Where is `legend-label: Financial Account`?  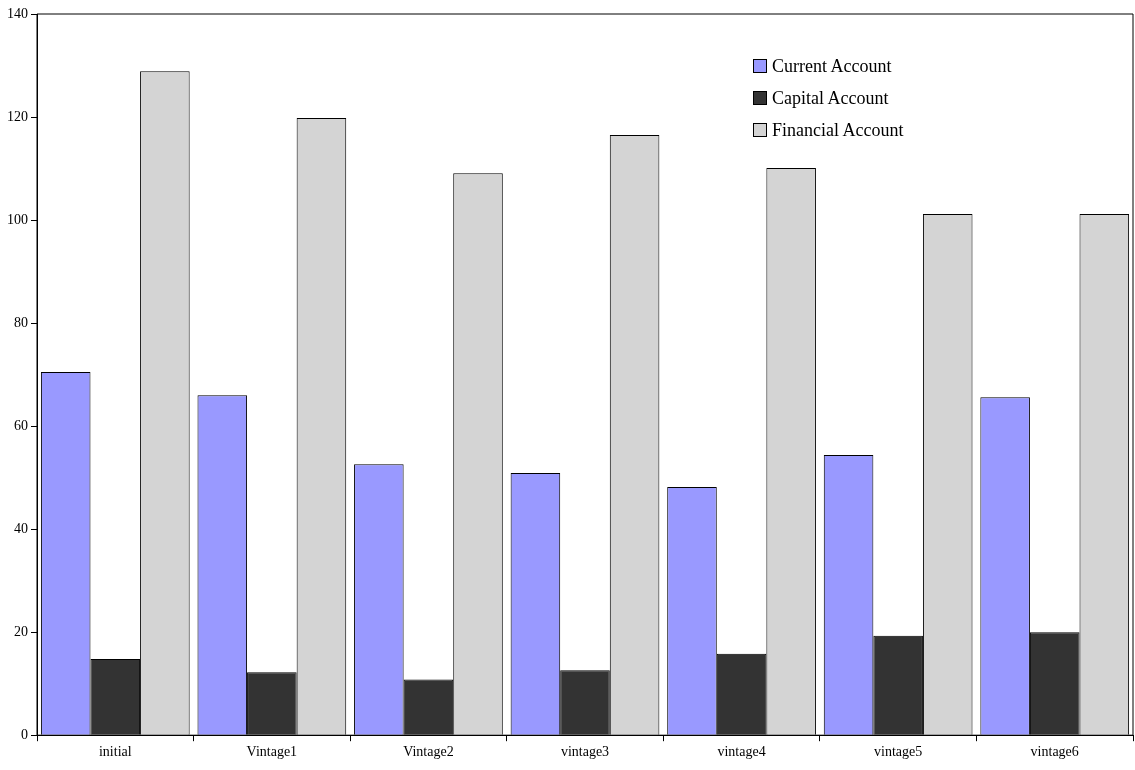
legend-label: Financial Account is located at coordinates (838, 130).